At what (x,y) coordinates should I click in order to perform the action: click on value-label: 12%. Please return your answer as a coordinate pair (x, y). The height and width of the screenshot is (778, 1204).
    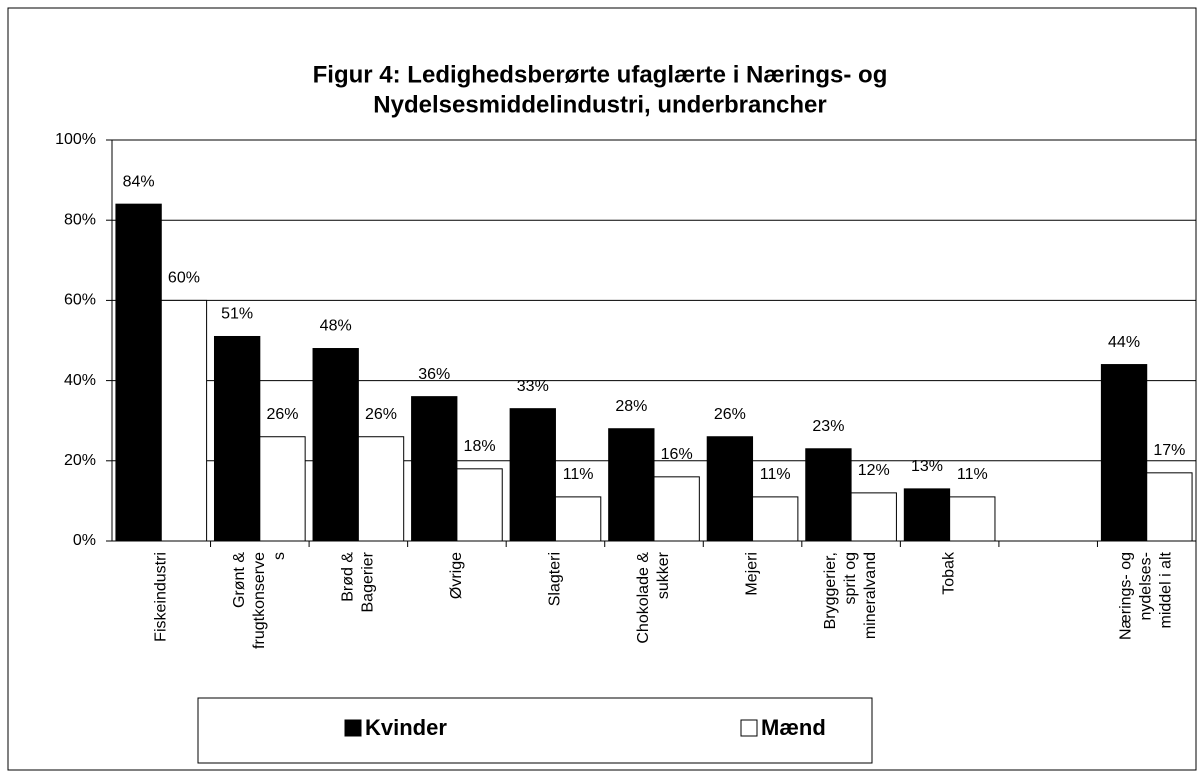
    Looking at the image, I should click on (874, 470).